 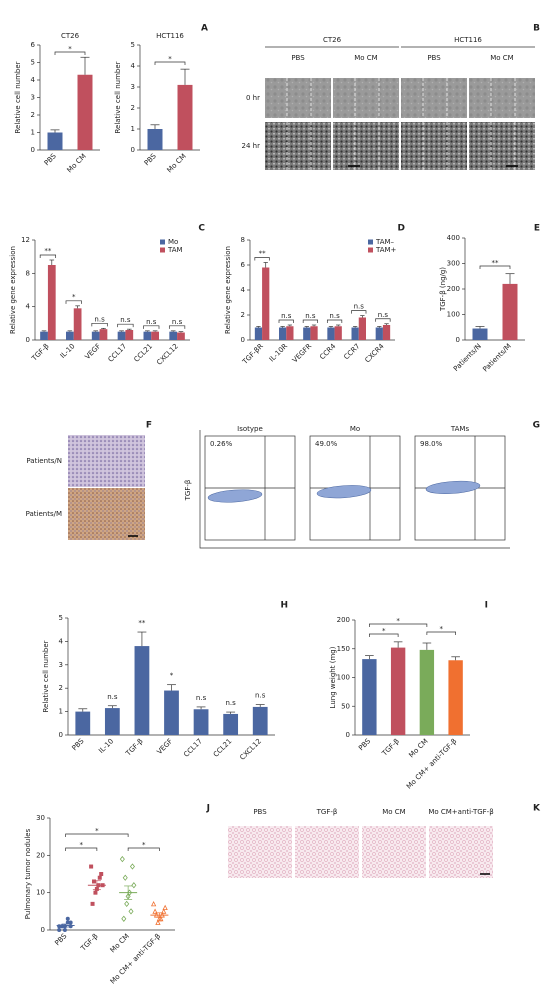 What do you see at coordinates (25, 240) in the screenshot?
I see `y-tick-label: 12` at bounding box center [25, 240].